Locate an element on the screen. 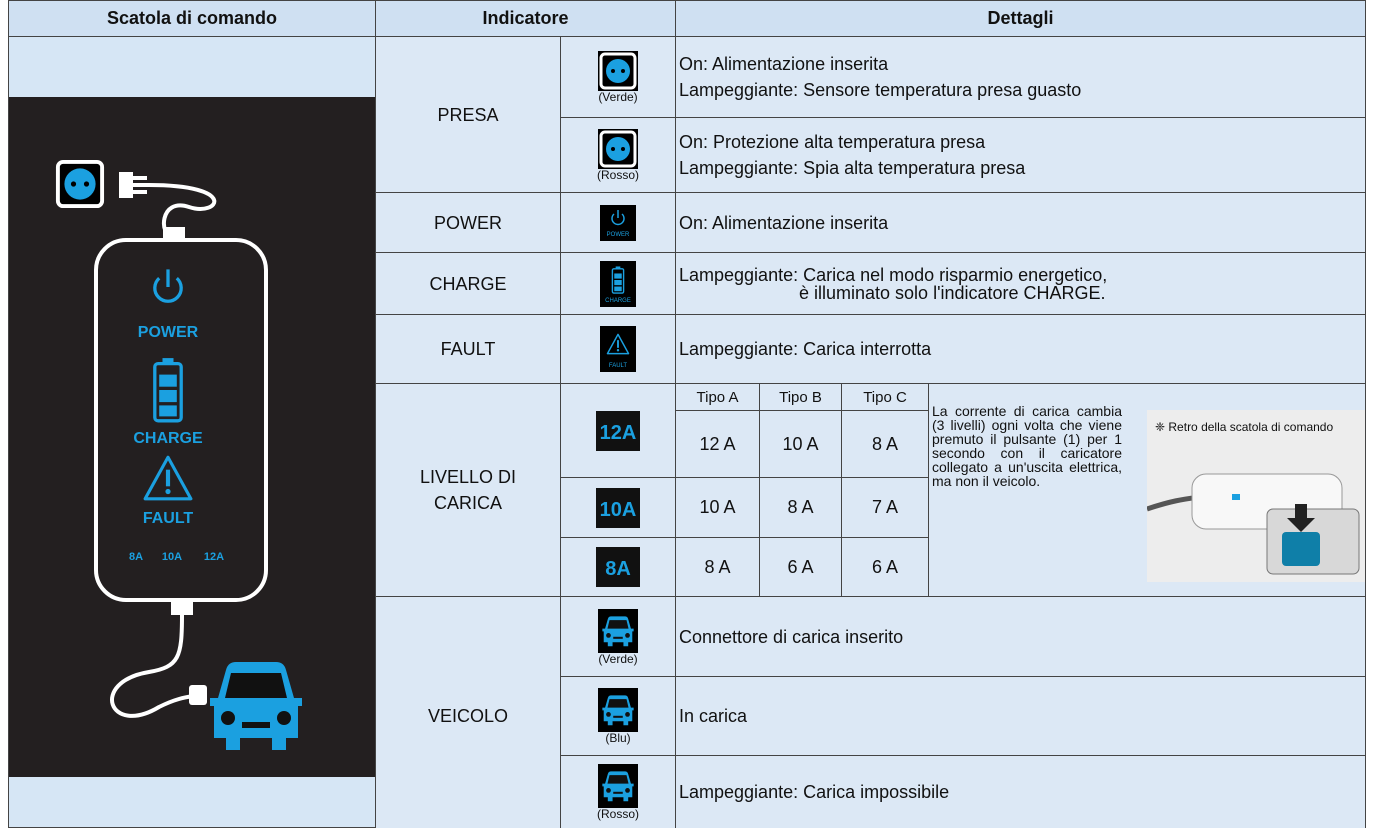 This screenshot has width=1374, height=828. level-icon: 8A is located at coordinates (618, 567).